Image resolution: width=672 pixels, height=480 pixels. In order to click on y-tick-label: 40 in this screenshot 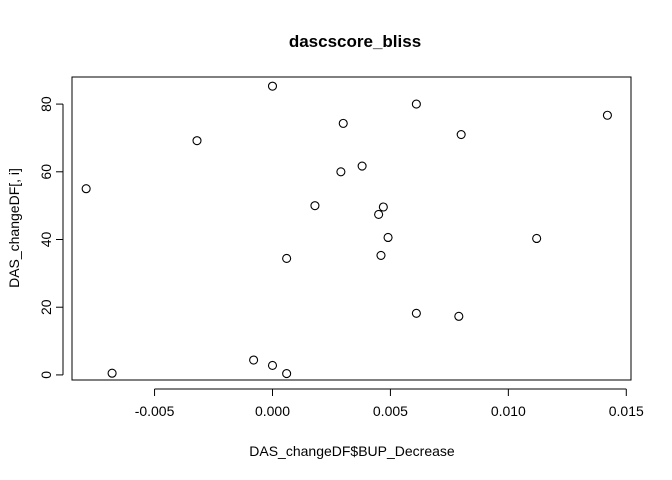, I will do `click(46, 240)`.